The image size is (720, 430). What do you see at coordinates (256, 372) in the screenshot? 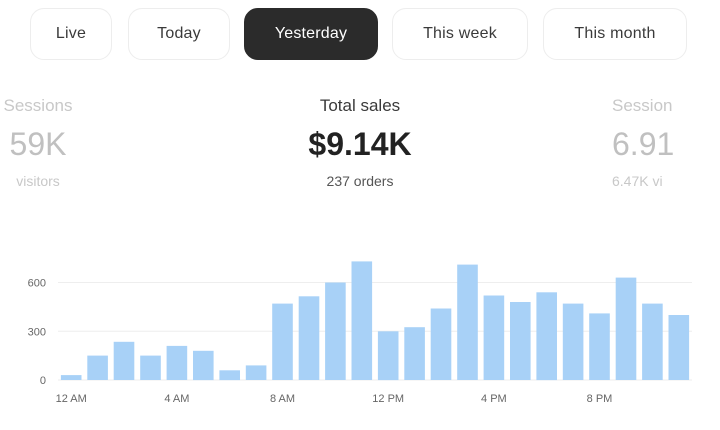
I see `bar-7-am` at bounding box center [256, 372].